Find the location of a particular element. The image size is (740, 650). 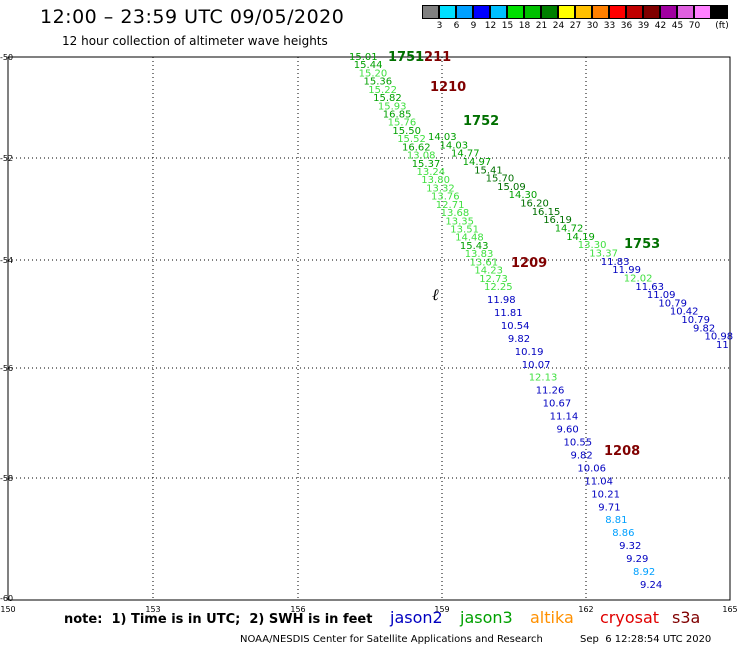

legend-label: 33 is located at coordinates (609, 26).